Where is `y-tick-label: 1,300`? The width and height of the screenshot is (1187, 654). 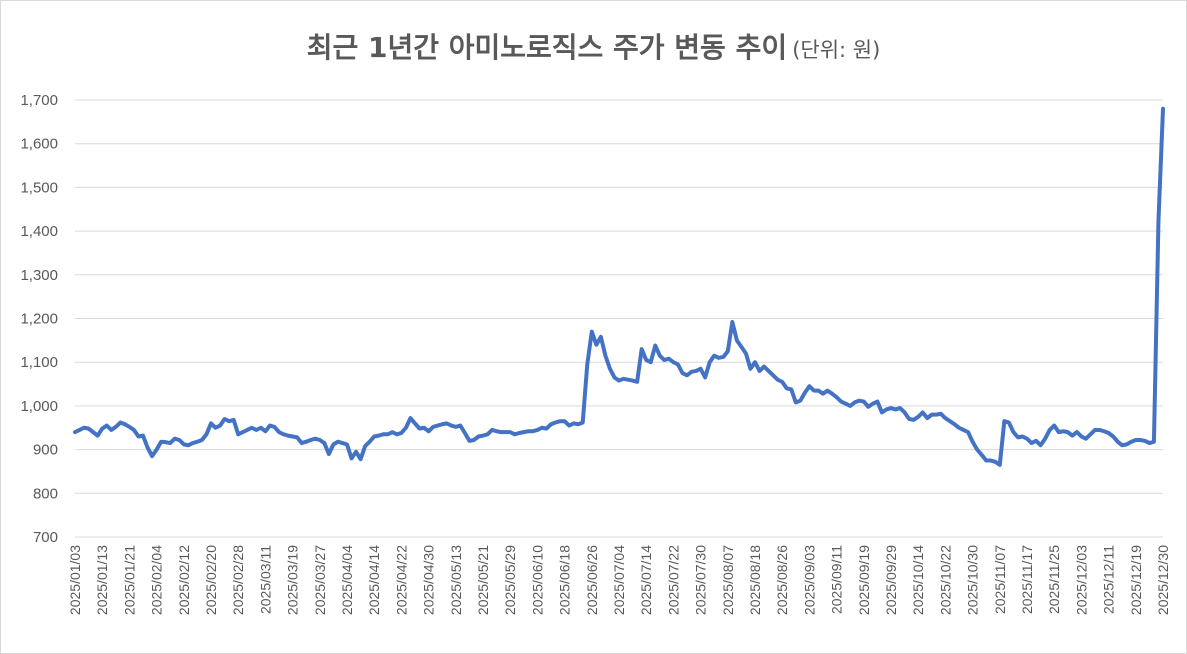 y-tick-label: 1,300 is located at coordinates (39, 275).